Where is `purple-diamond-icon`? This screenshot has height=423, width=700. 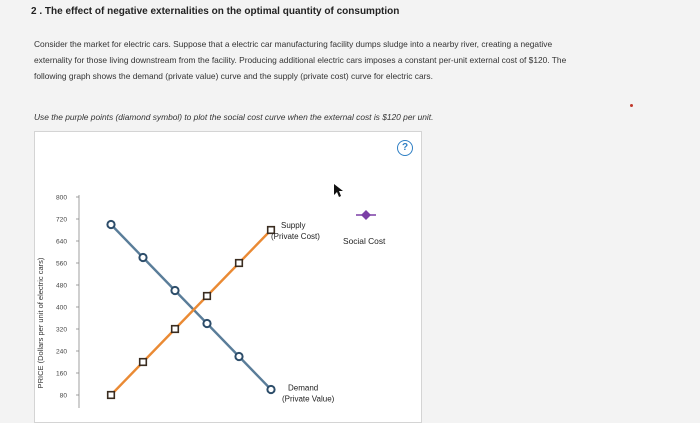 purple-diamond-icon is located at coordinates (366, 215).